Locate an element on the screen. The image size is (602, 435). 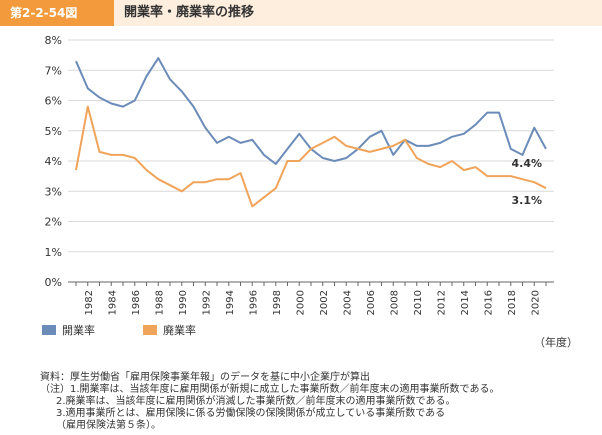
x-tick-label: 2006 is located at coordinates (371, 302).